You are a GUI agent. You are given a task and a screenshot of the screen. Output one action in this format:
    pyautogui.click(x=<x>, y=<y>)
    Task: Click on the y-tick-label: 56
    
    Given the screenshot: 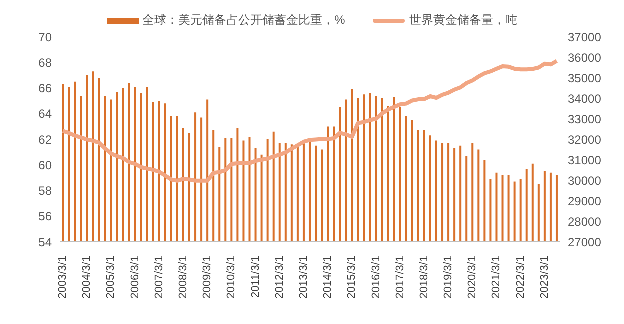 What is the action you would take?
    pyautogui.click(x=45, y=217)
    